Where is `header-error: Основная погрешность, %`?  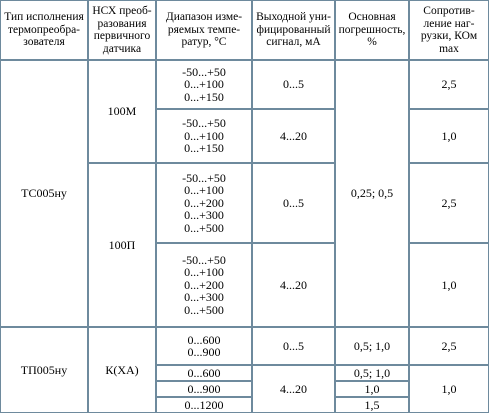
header-error: Основная погрешность, % is located at coordinates (372, 30).